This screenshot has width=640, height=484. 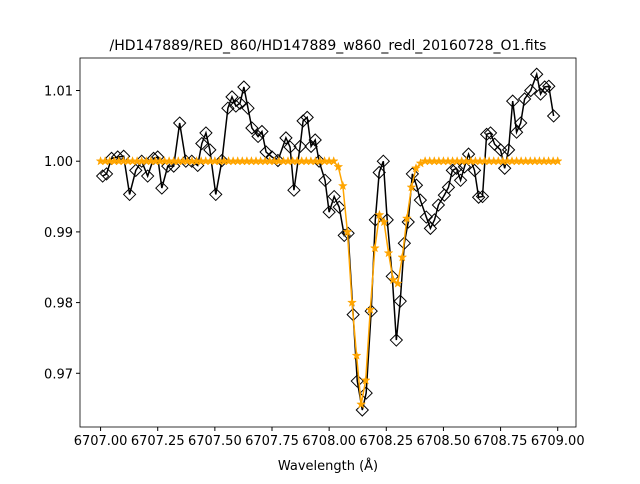 I want to click on x-tick-label: 6708.00, so click(x=329, y=441).